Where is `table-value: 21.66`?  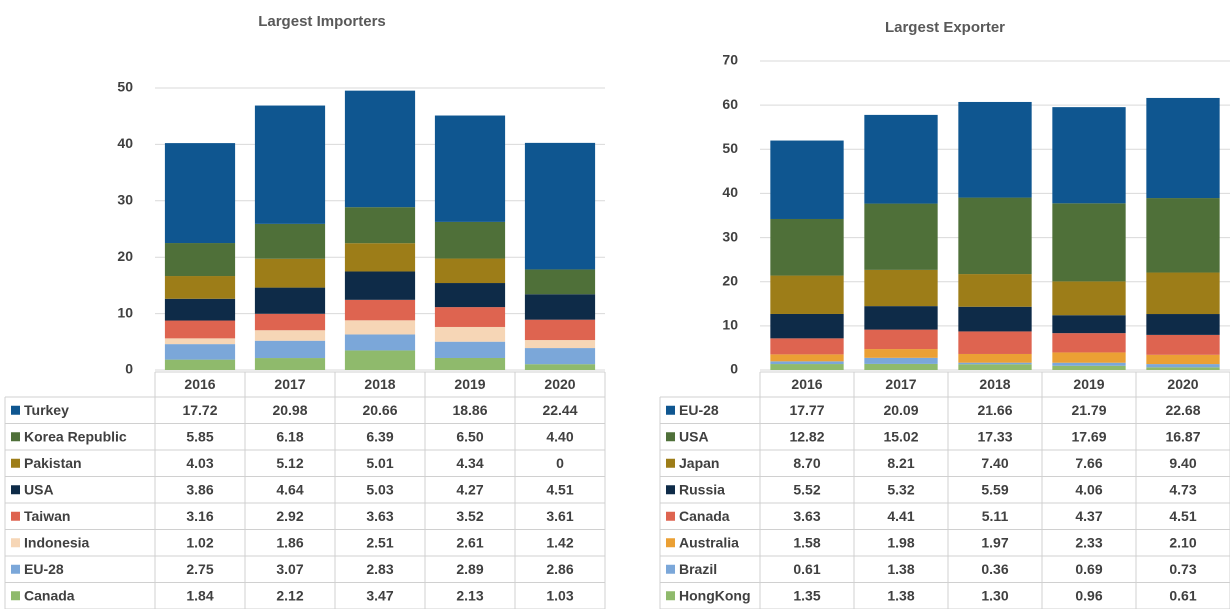
table-value: 21.66 is located at coordinates (994, 410).